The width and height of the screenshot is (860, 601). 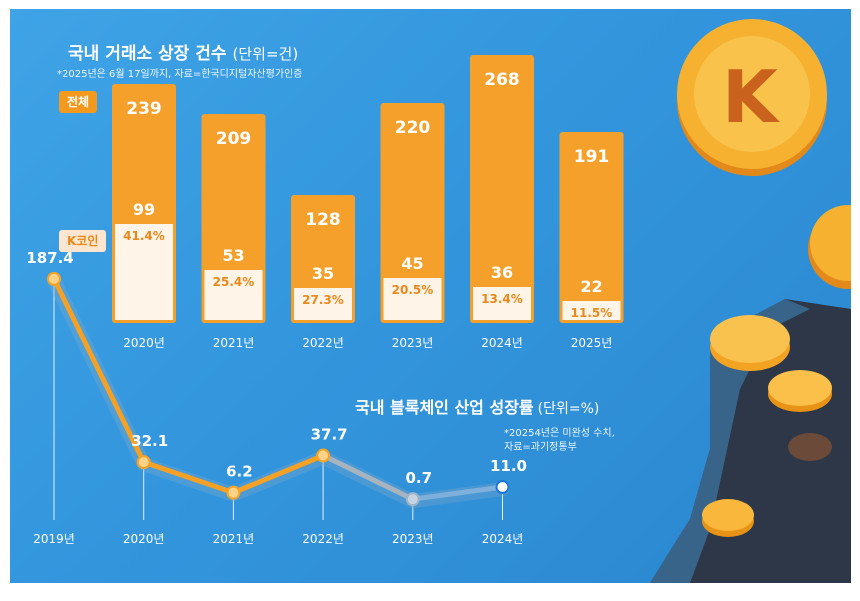 What do you see at coordinates (413, 128) in the screenshot?
I see `bar-total-value: 220` at bounding box center [413, 128].